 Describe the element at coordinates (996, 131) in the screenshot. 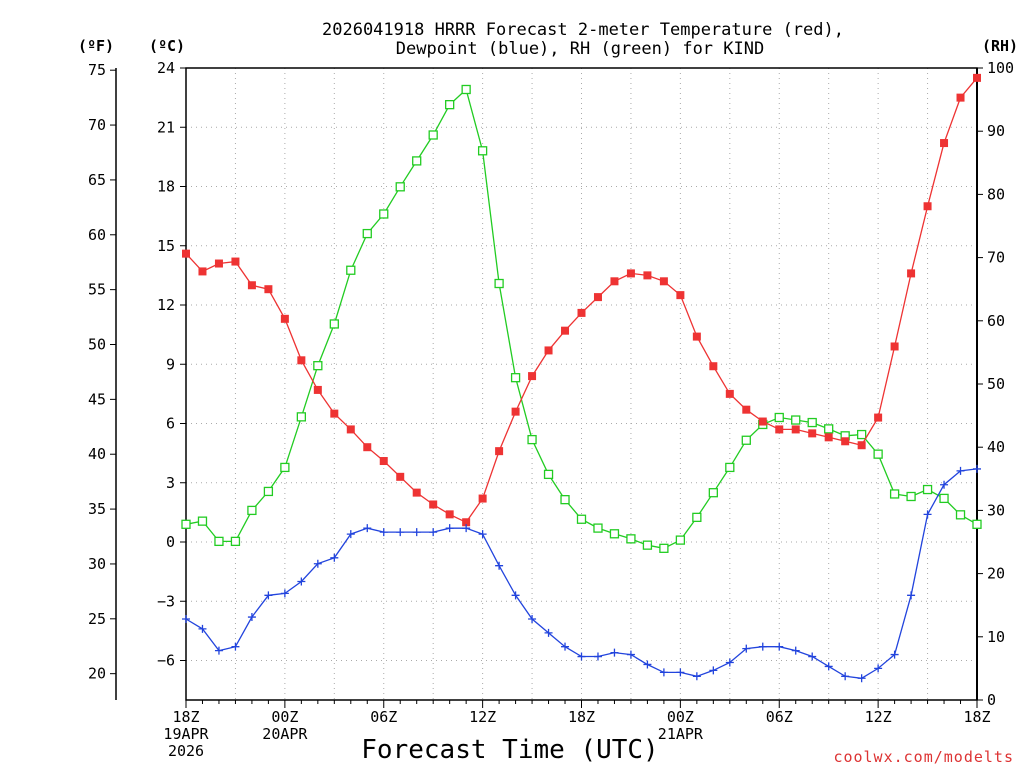

I see `rh-tick-label: 90` at that location.